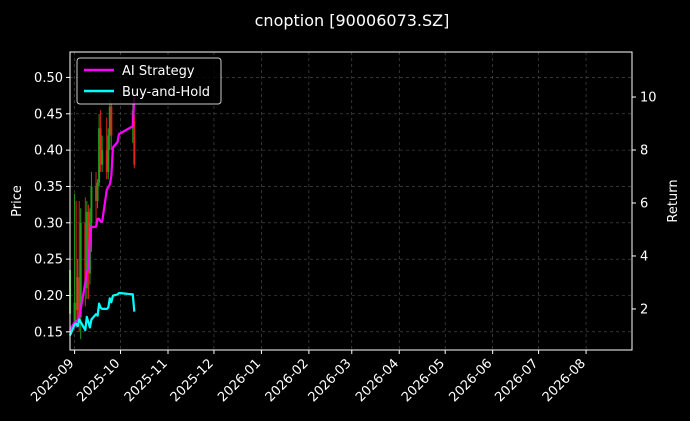  I want to click on y-tick-label: 0.35, so click(48, 187).